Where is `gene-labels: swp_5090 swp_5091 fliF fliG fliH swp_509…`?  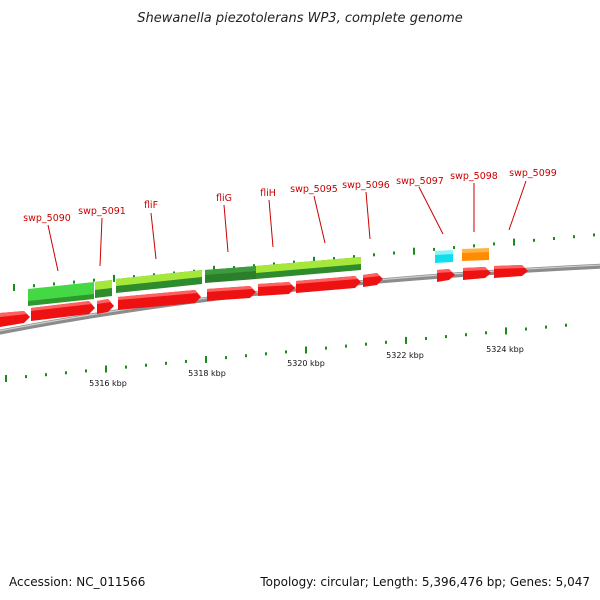
gene-labels: swp_5090 swp_5091 fliF fliG fliH swp_509… is located at coordinates (290, 196).